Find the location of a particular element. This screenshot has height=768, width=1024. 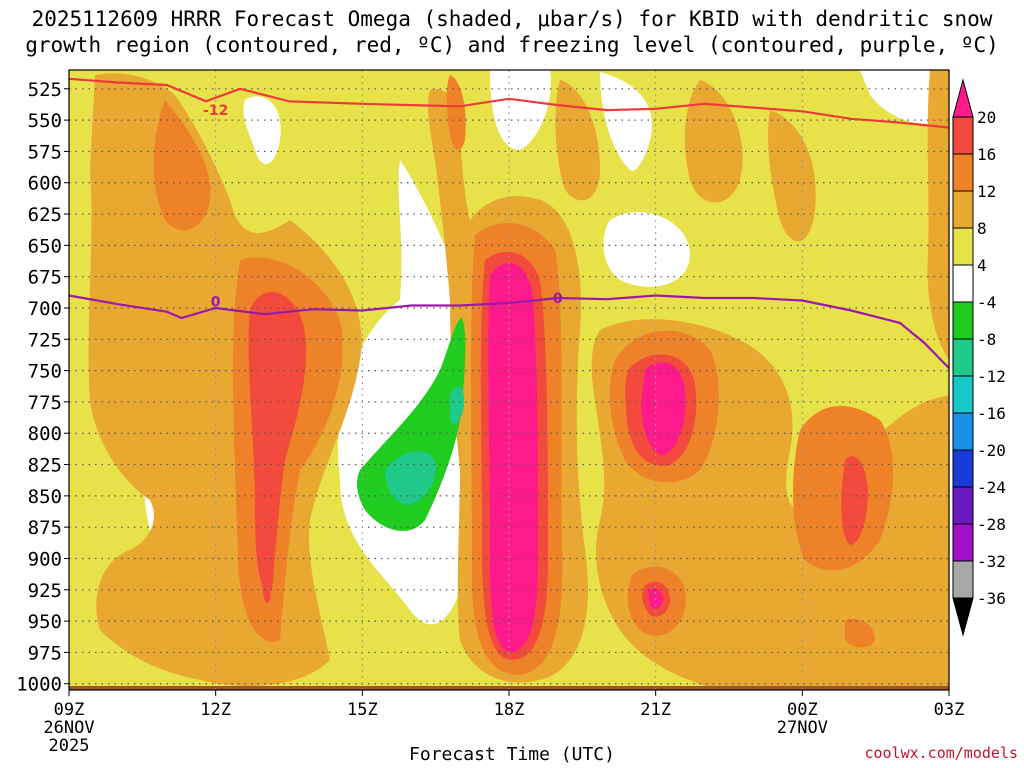

y-tick-label-550: 550 is located at coordinates (45, 121).